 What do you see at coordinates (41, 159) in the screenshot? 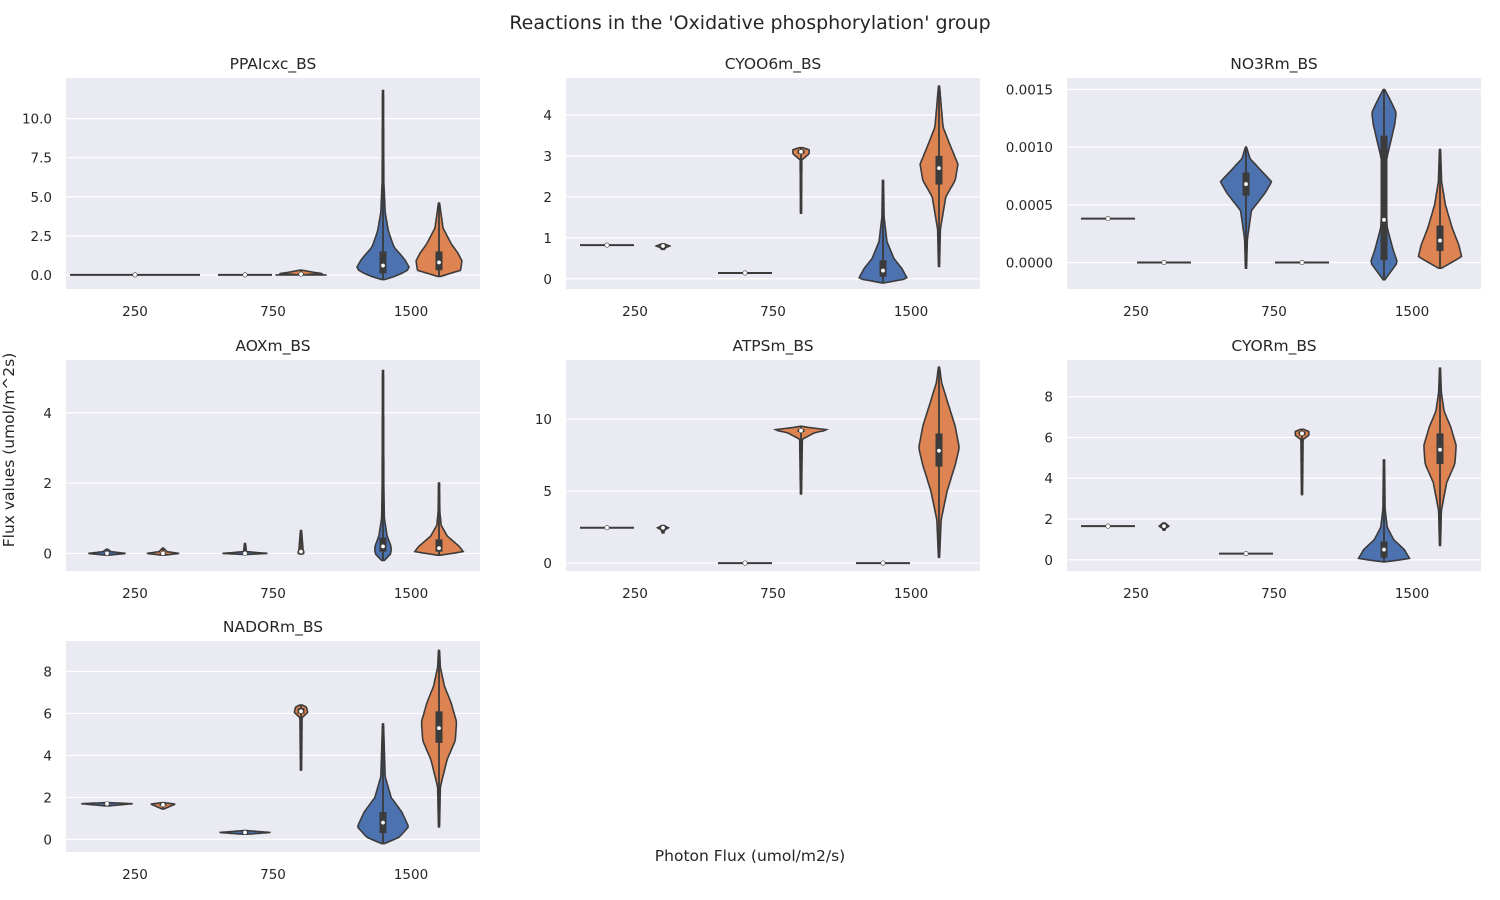
I see `y-tick-label: 7.5` at bounding box center [41, 159].